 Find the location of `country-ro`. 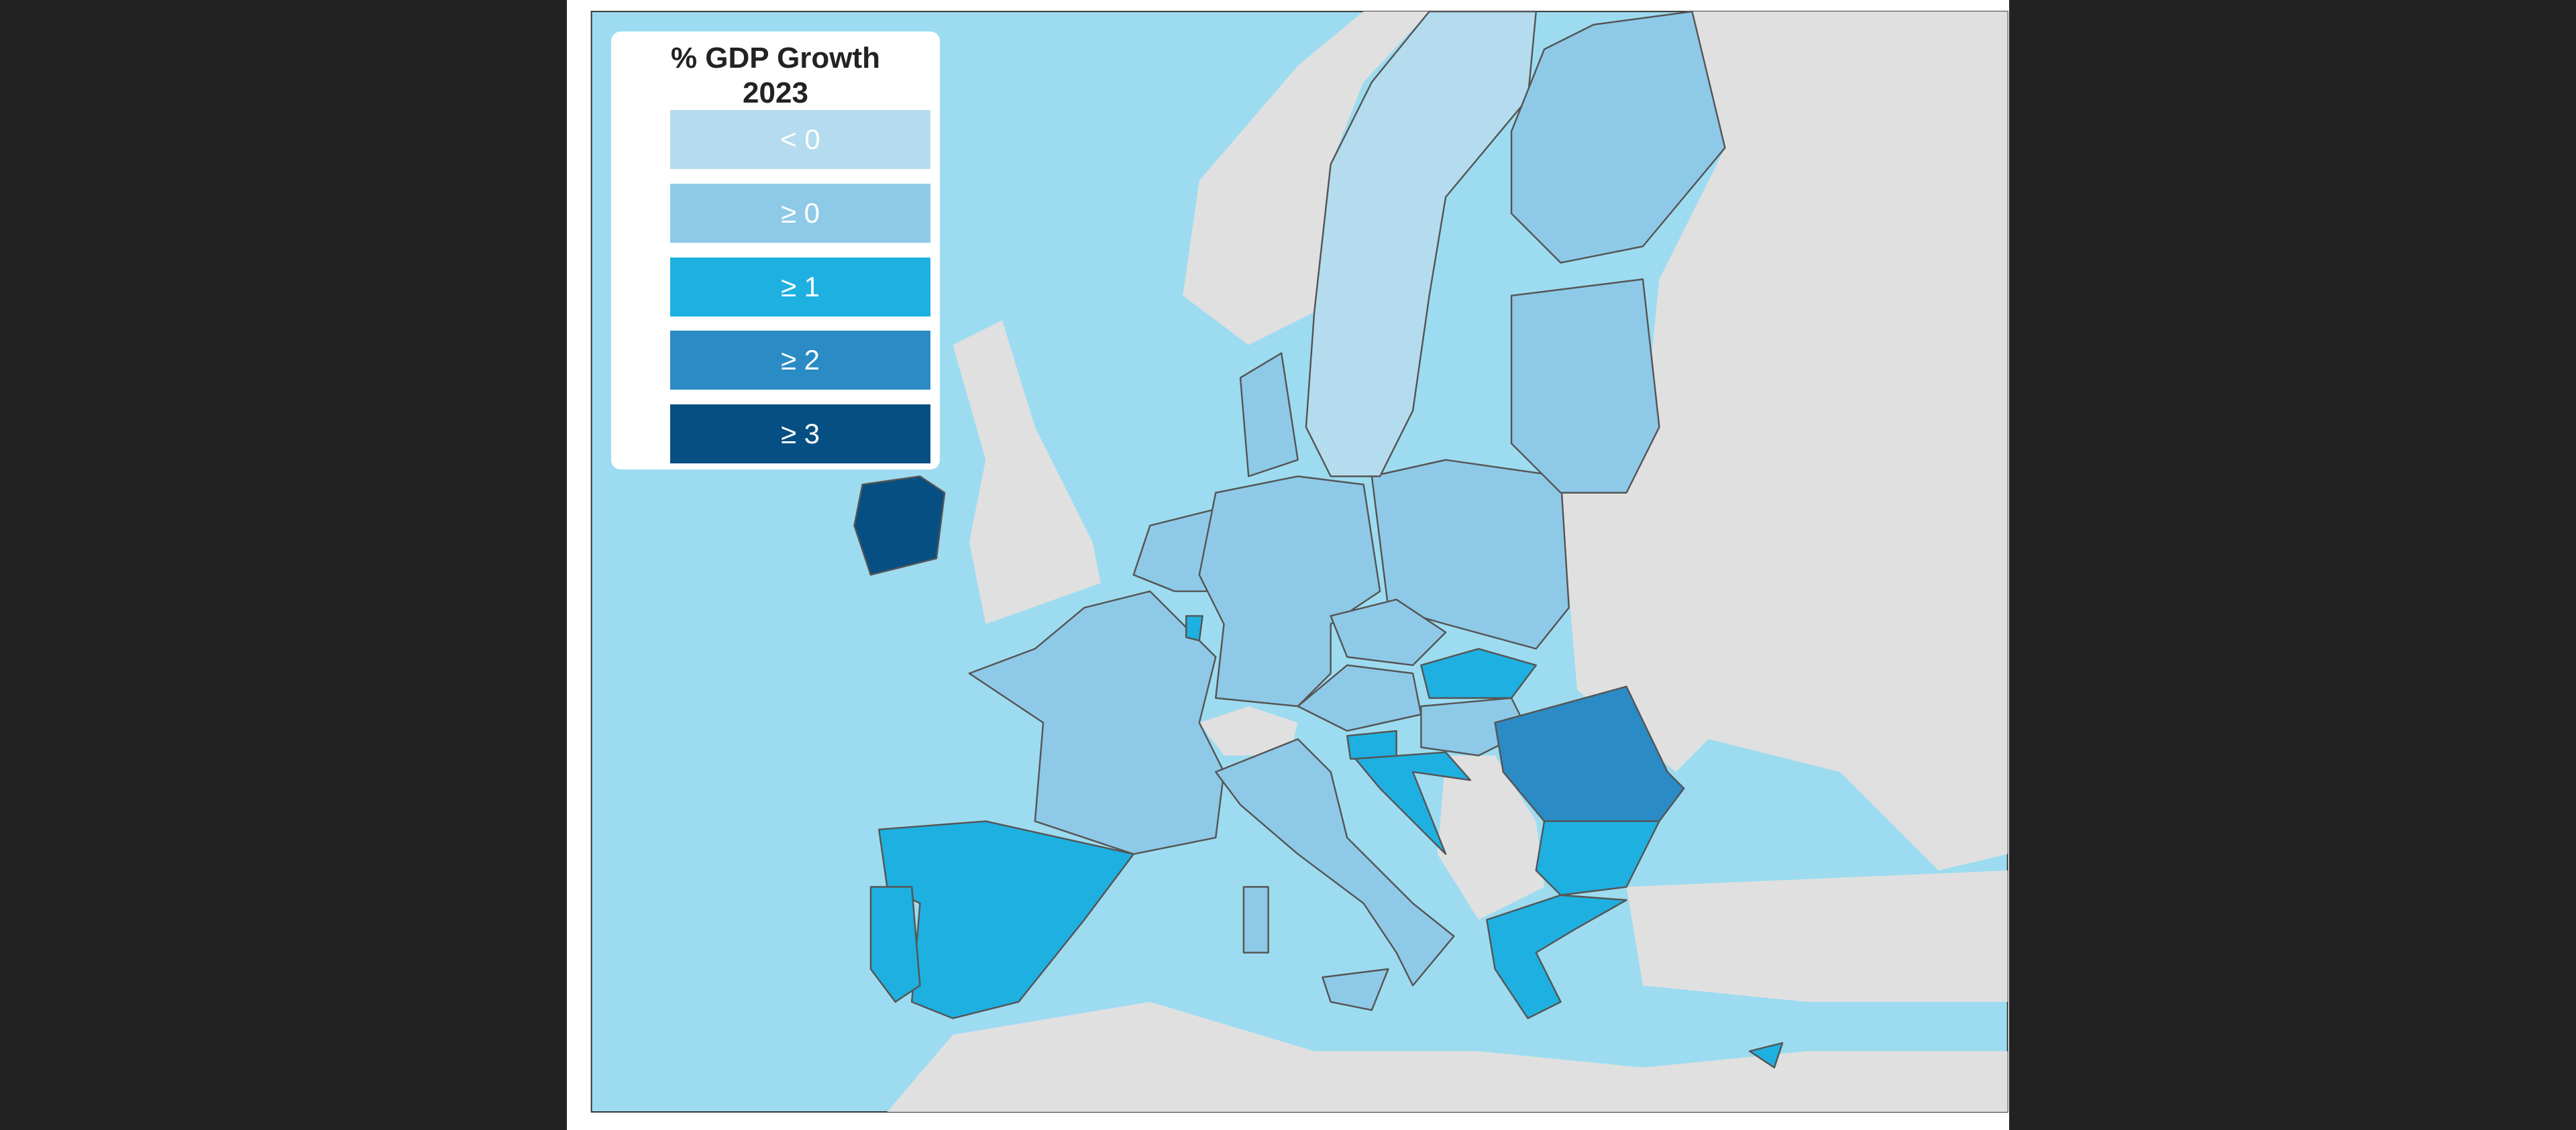

country-ro is located at coordinates (1589, 753).